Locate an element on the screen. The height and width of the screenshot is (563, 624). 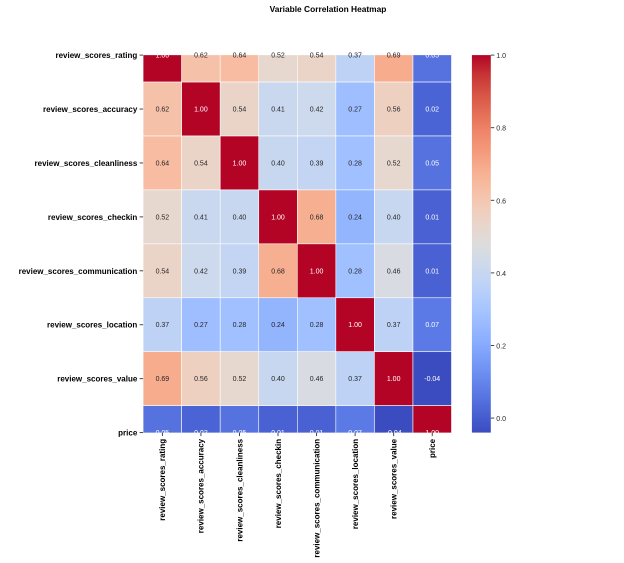
svg-text: 0.2 is located at coordinates (501, 346).